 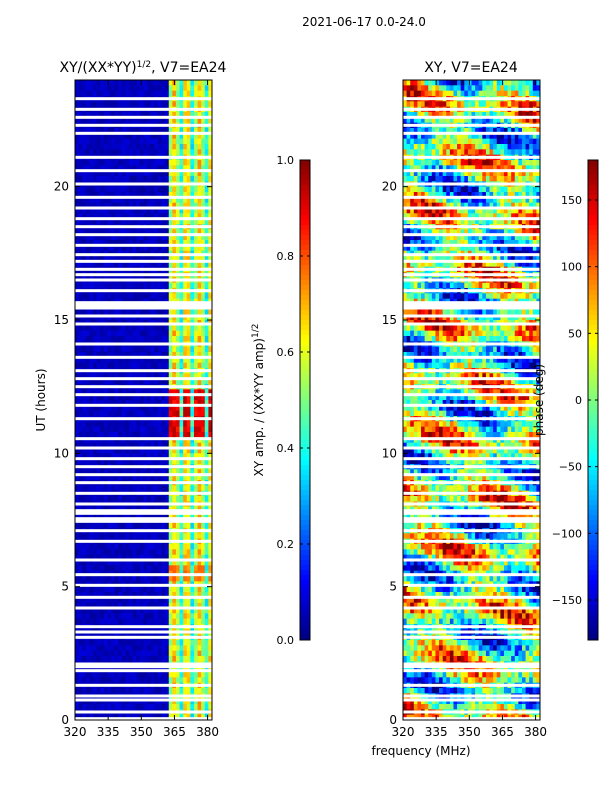 What do you see at coordinates (65, 720) in the screenshot?
I see `amplitude-ytick-label: 0` at bounding box center [65, 720].